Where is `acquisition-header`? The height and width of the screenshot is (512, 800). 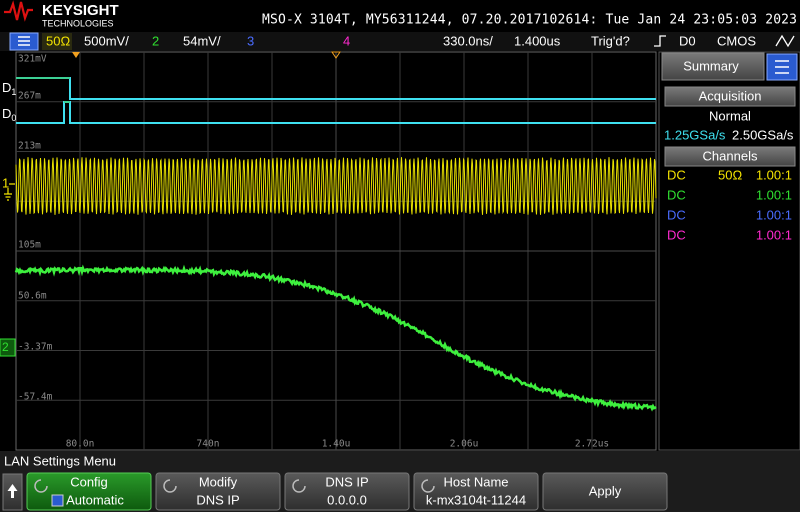 acquisition-header is located at coordinates (730, 96).